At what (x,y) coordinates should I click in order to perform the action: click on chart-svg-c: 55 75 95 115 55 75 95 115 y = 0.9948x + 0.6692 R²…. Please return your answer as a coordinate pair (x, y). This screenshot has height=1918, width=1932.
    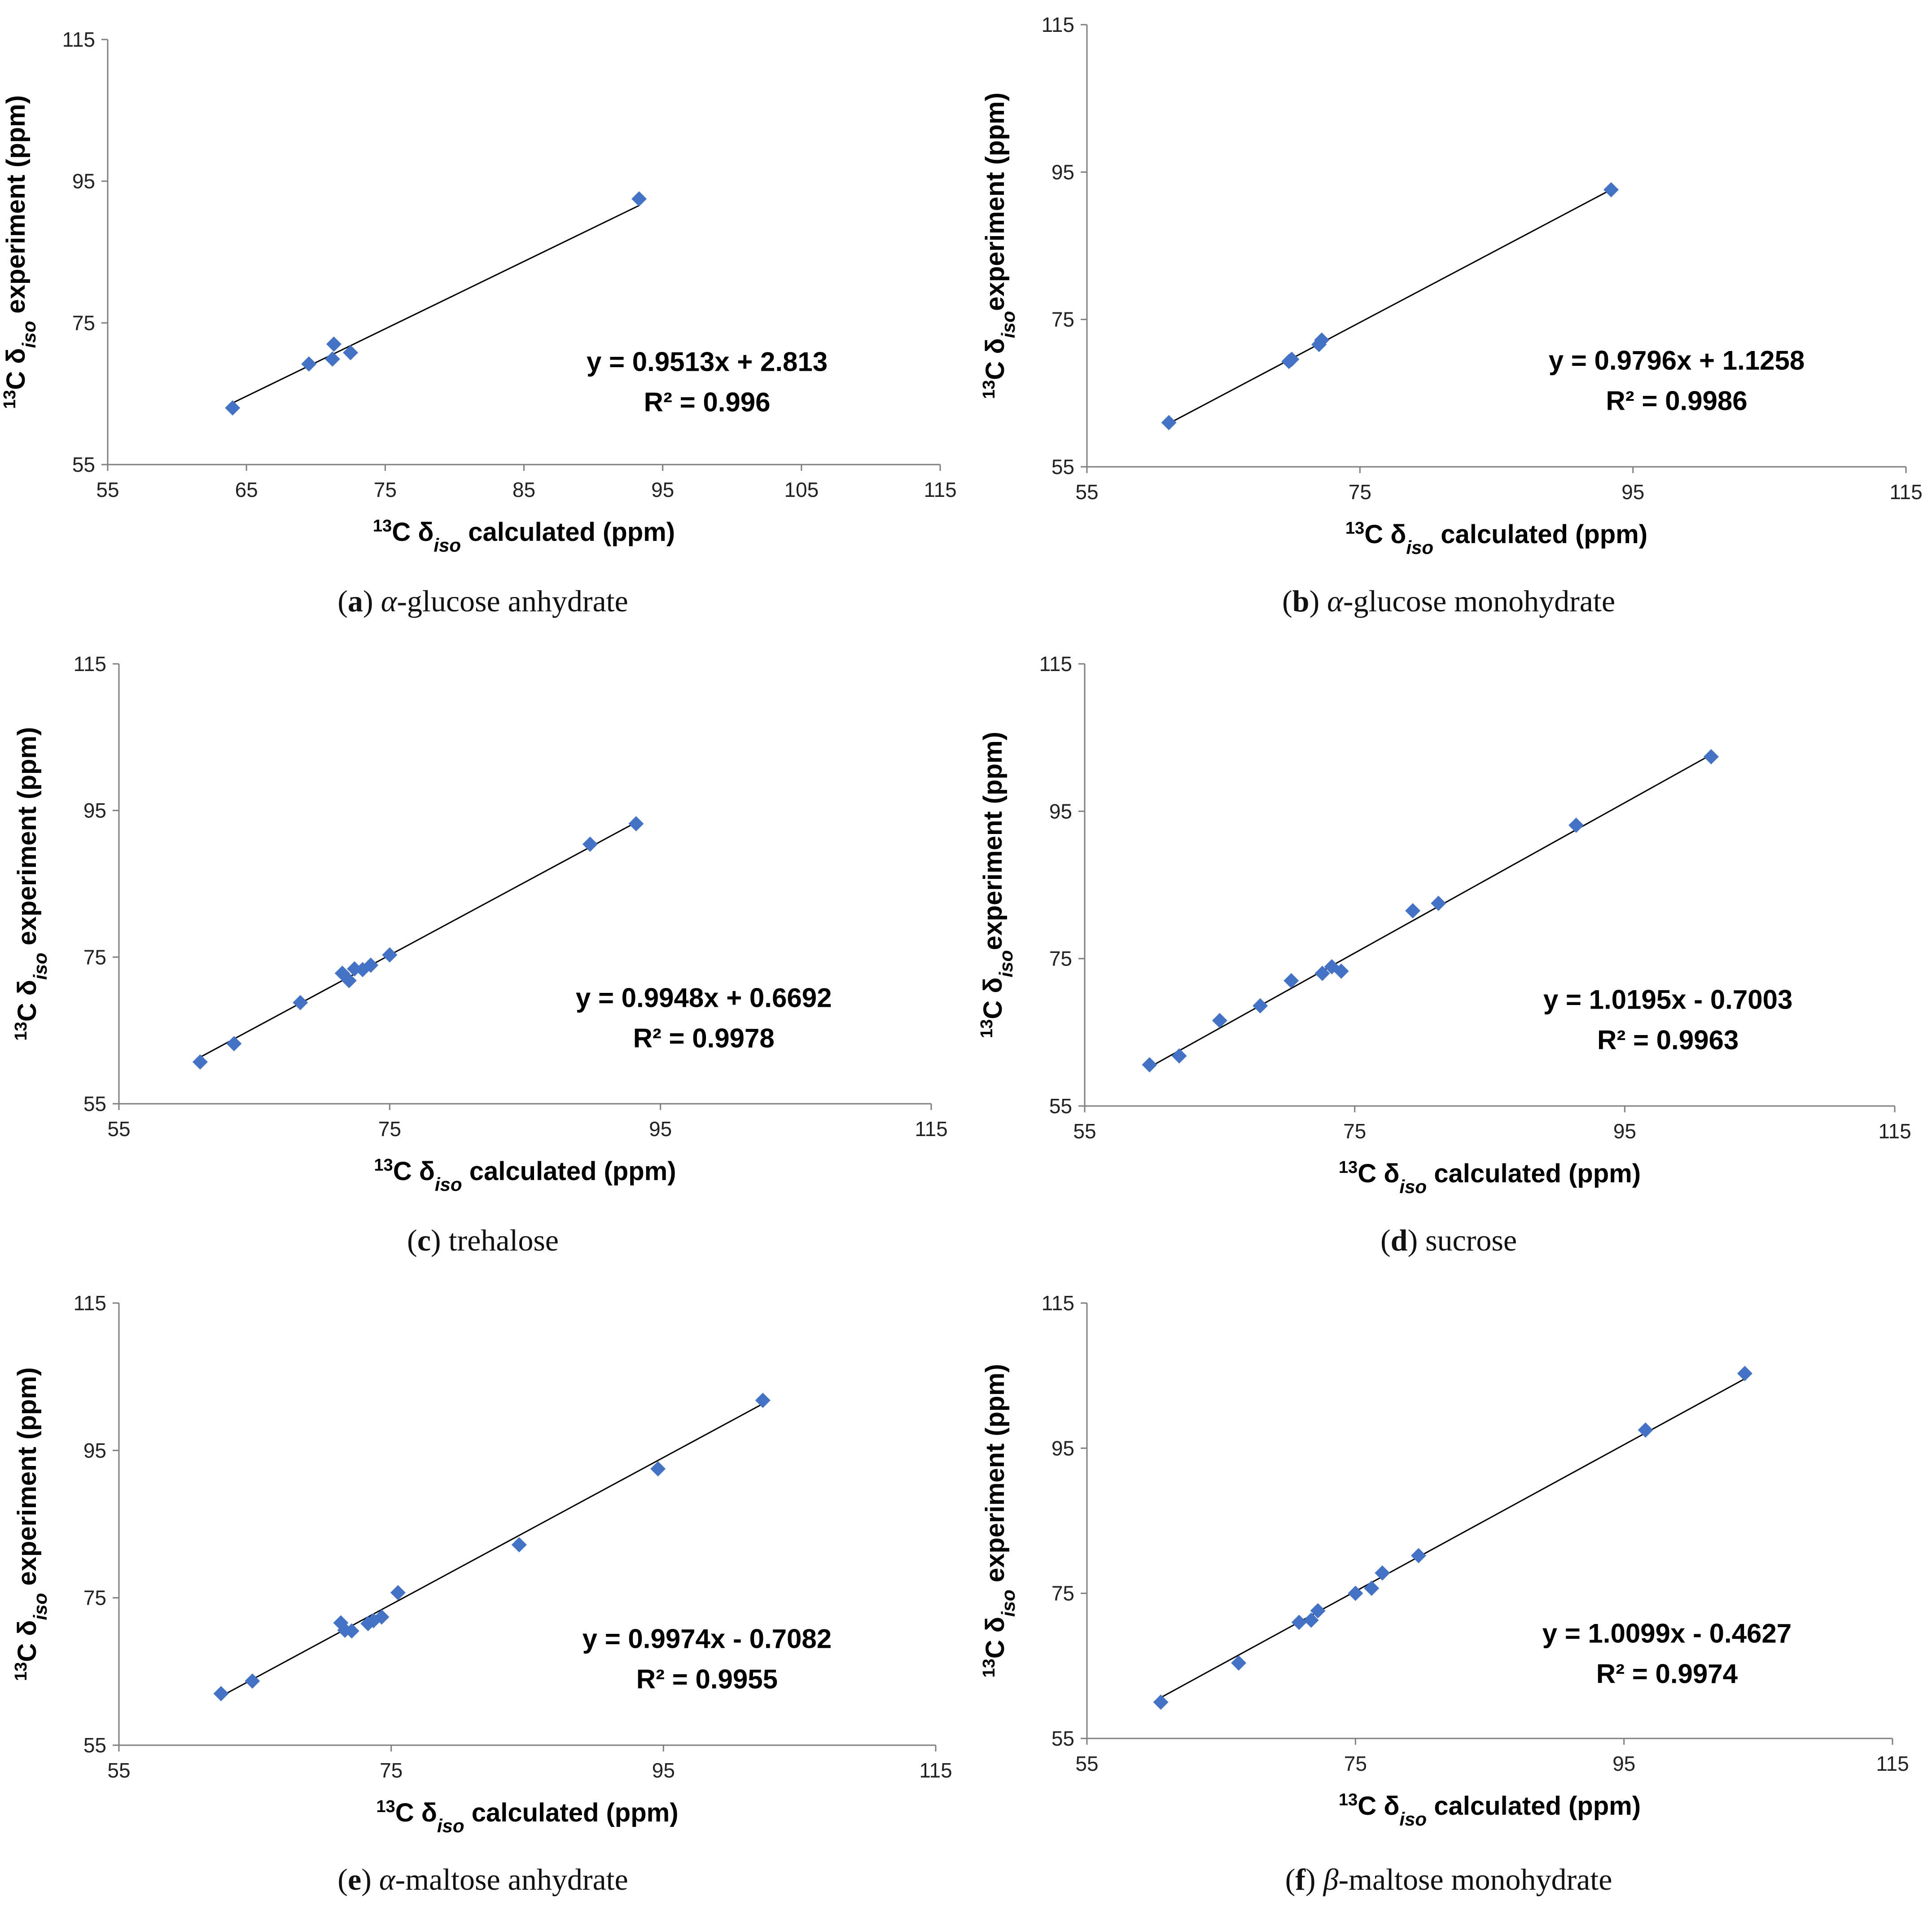
    Looking at the image, I should click on (480, 923).